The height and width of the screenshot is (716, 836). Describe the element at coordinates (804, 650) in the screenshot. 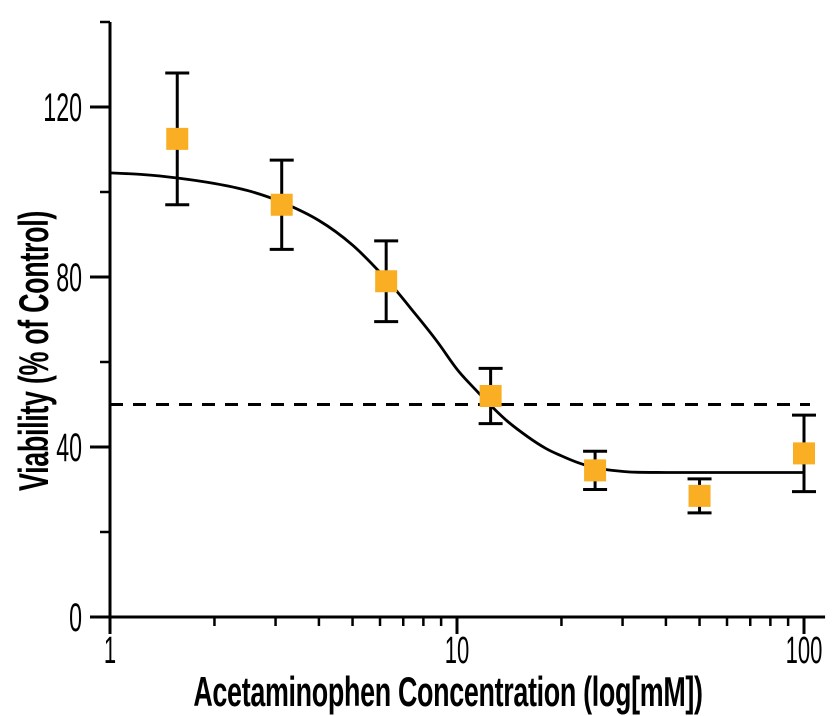

I see `x-tick-label: 100` at that location.